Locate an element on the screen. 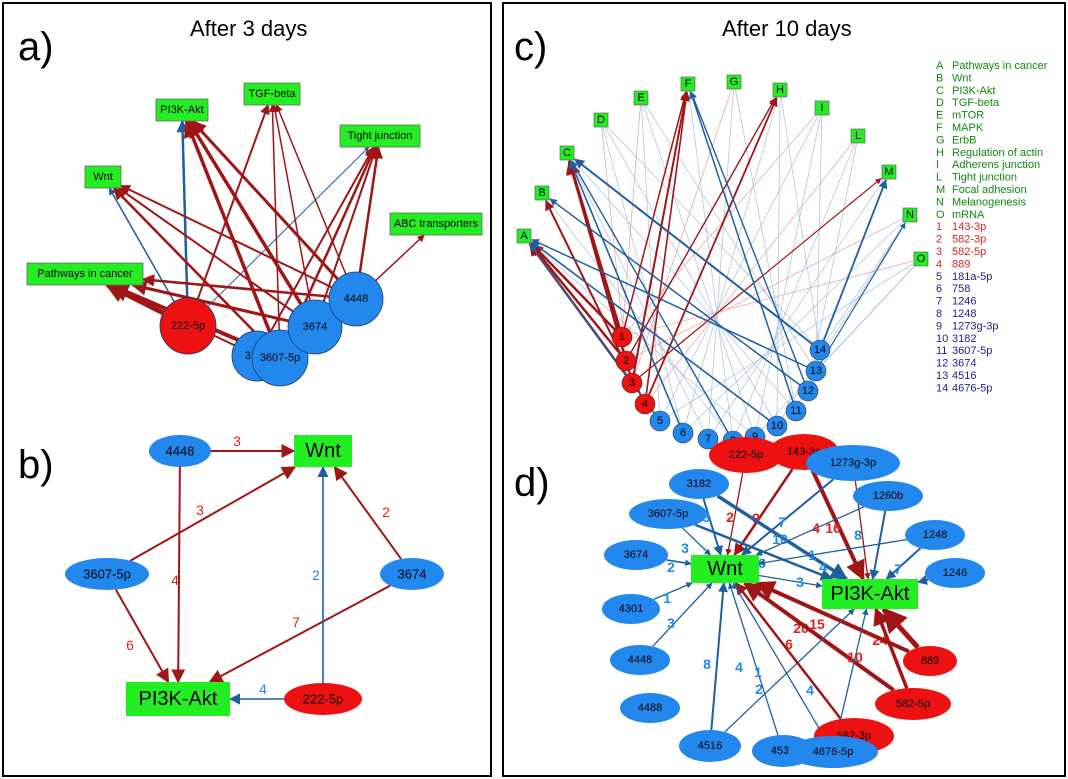 This screenshot has width=1068, height=779. panel-d-mirna-d4488 is located at coordinates (650, 708).